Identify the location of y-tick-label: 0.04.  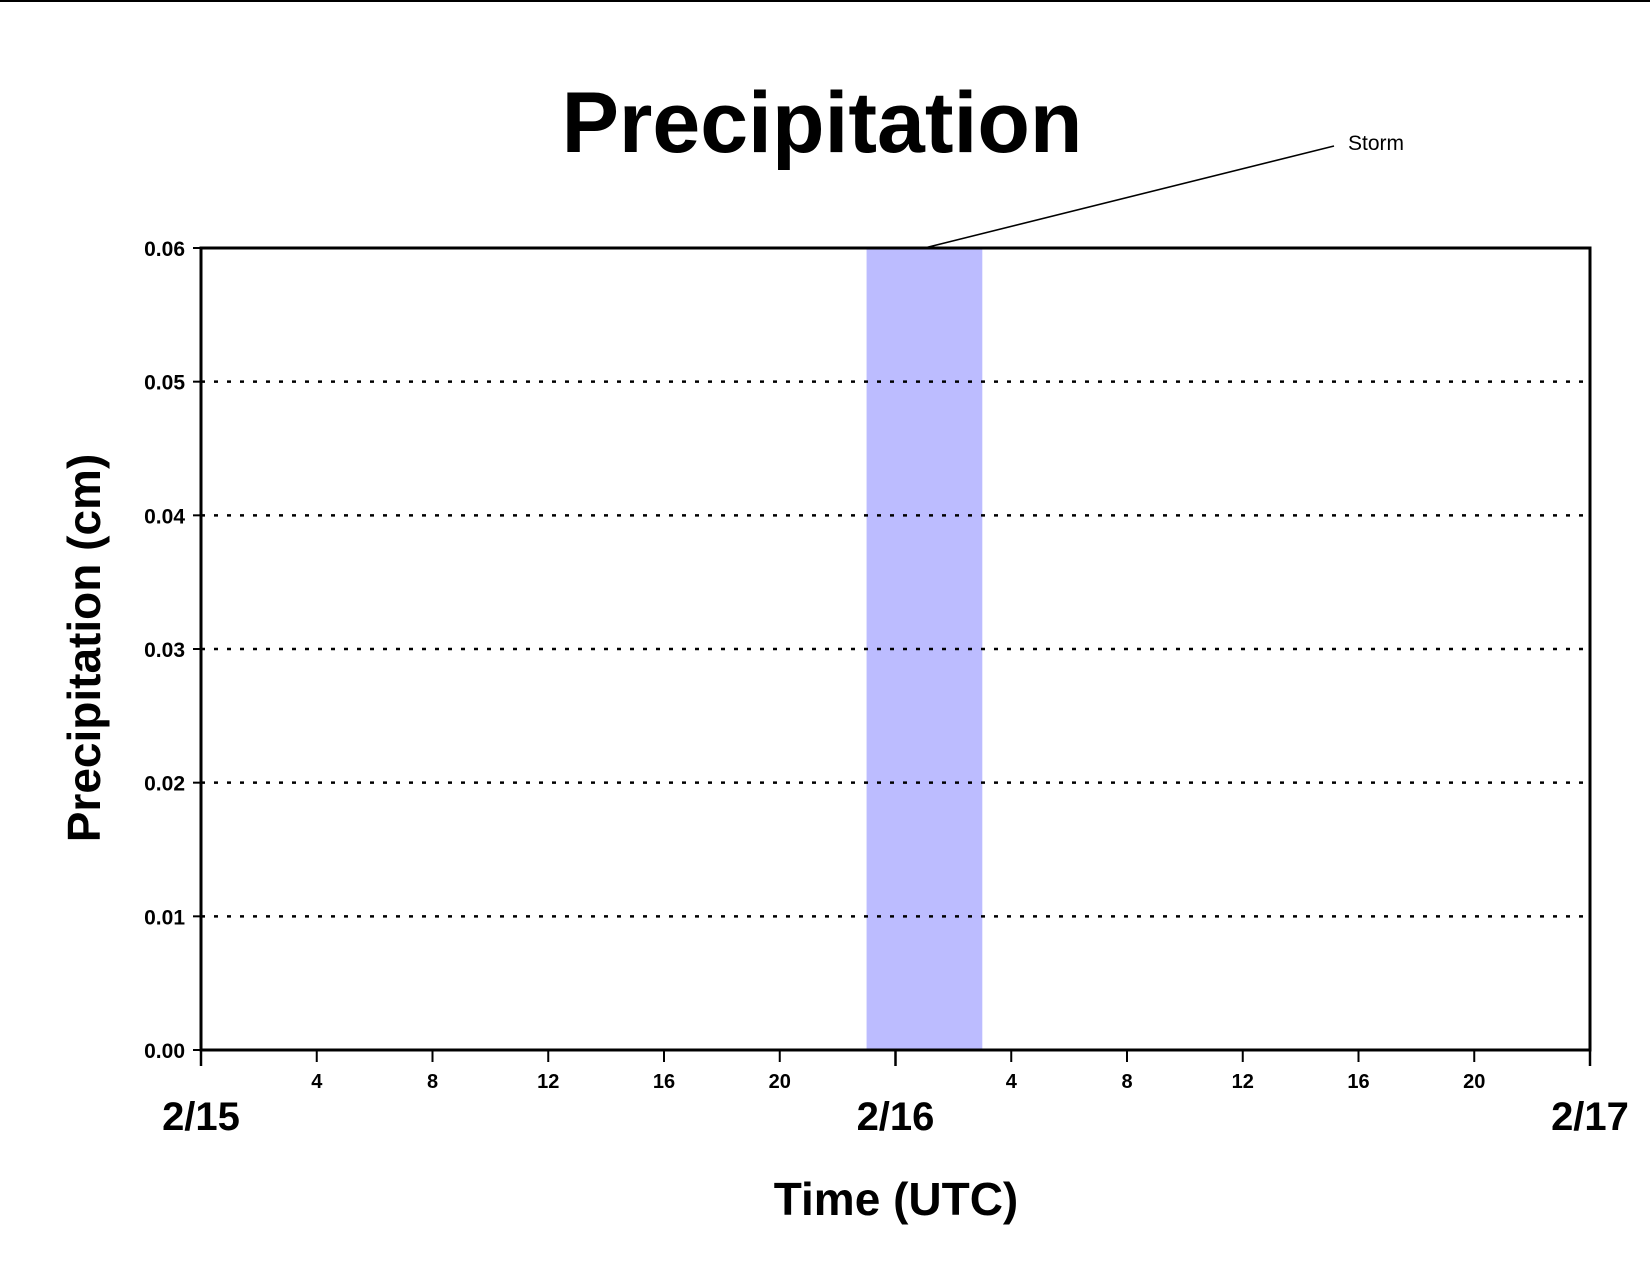
(164, 516).